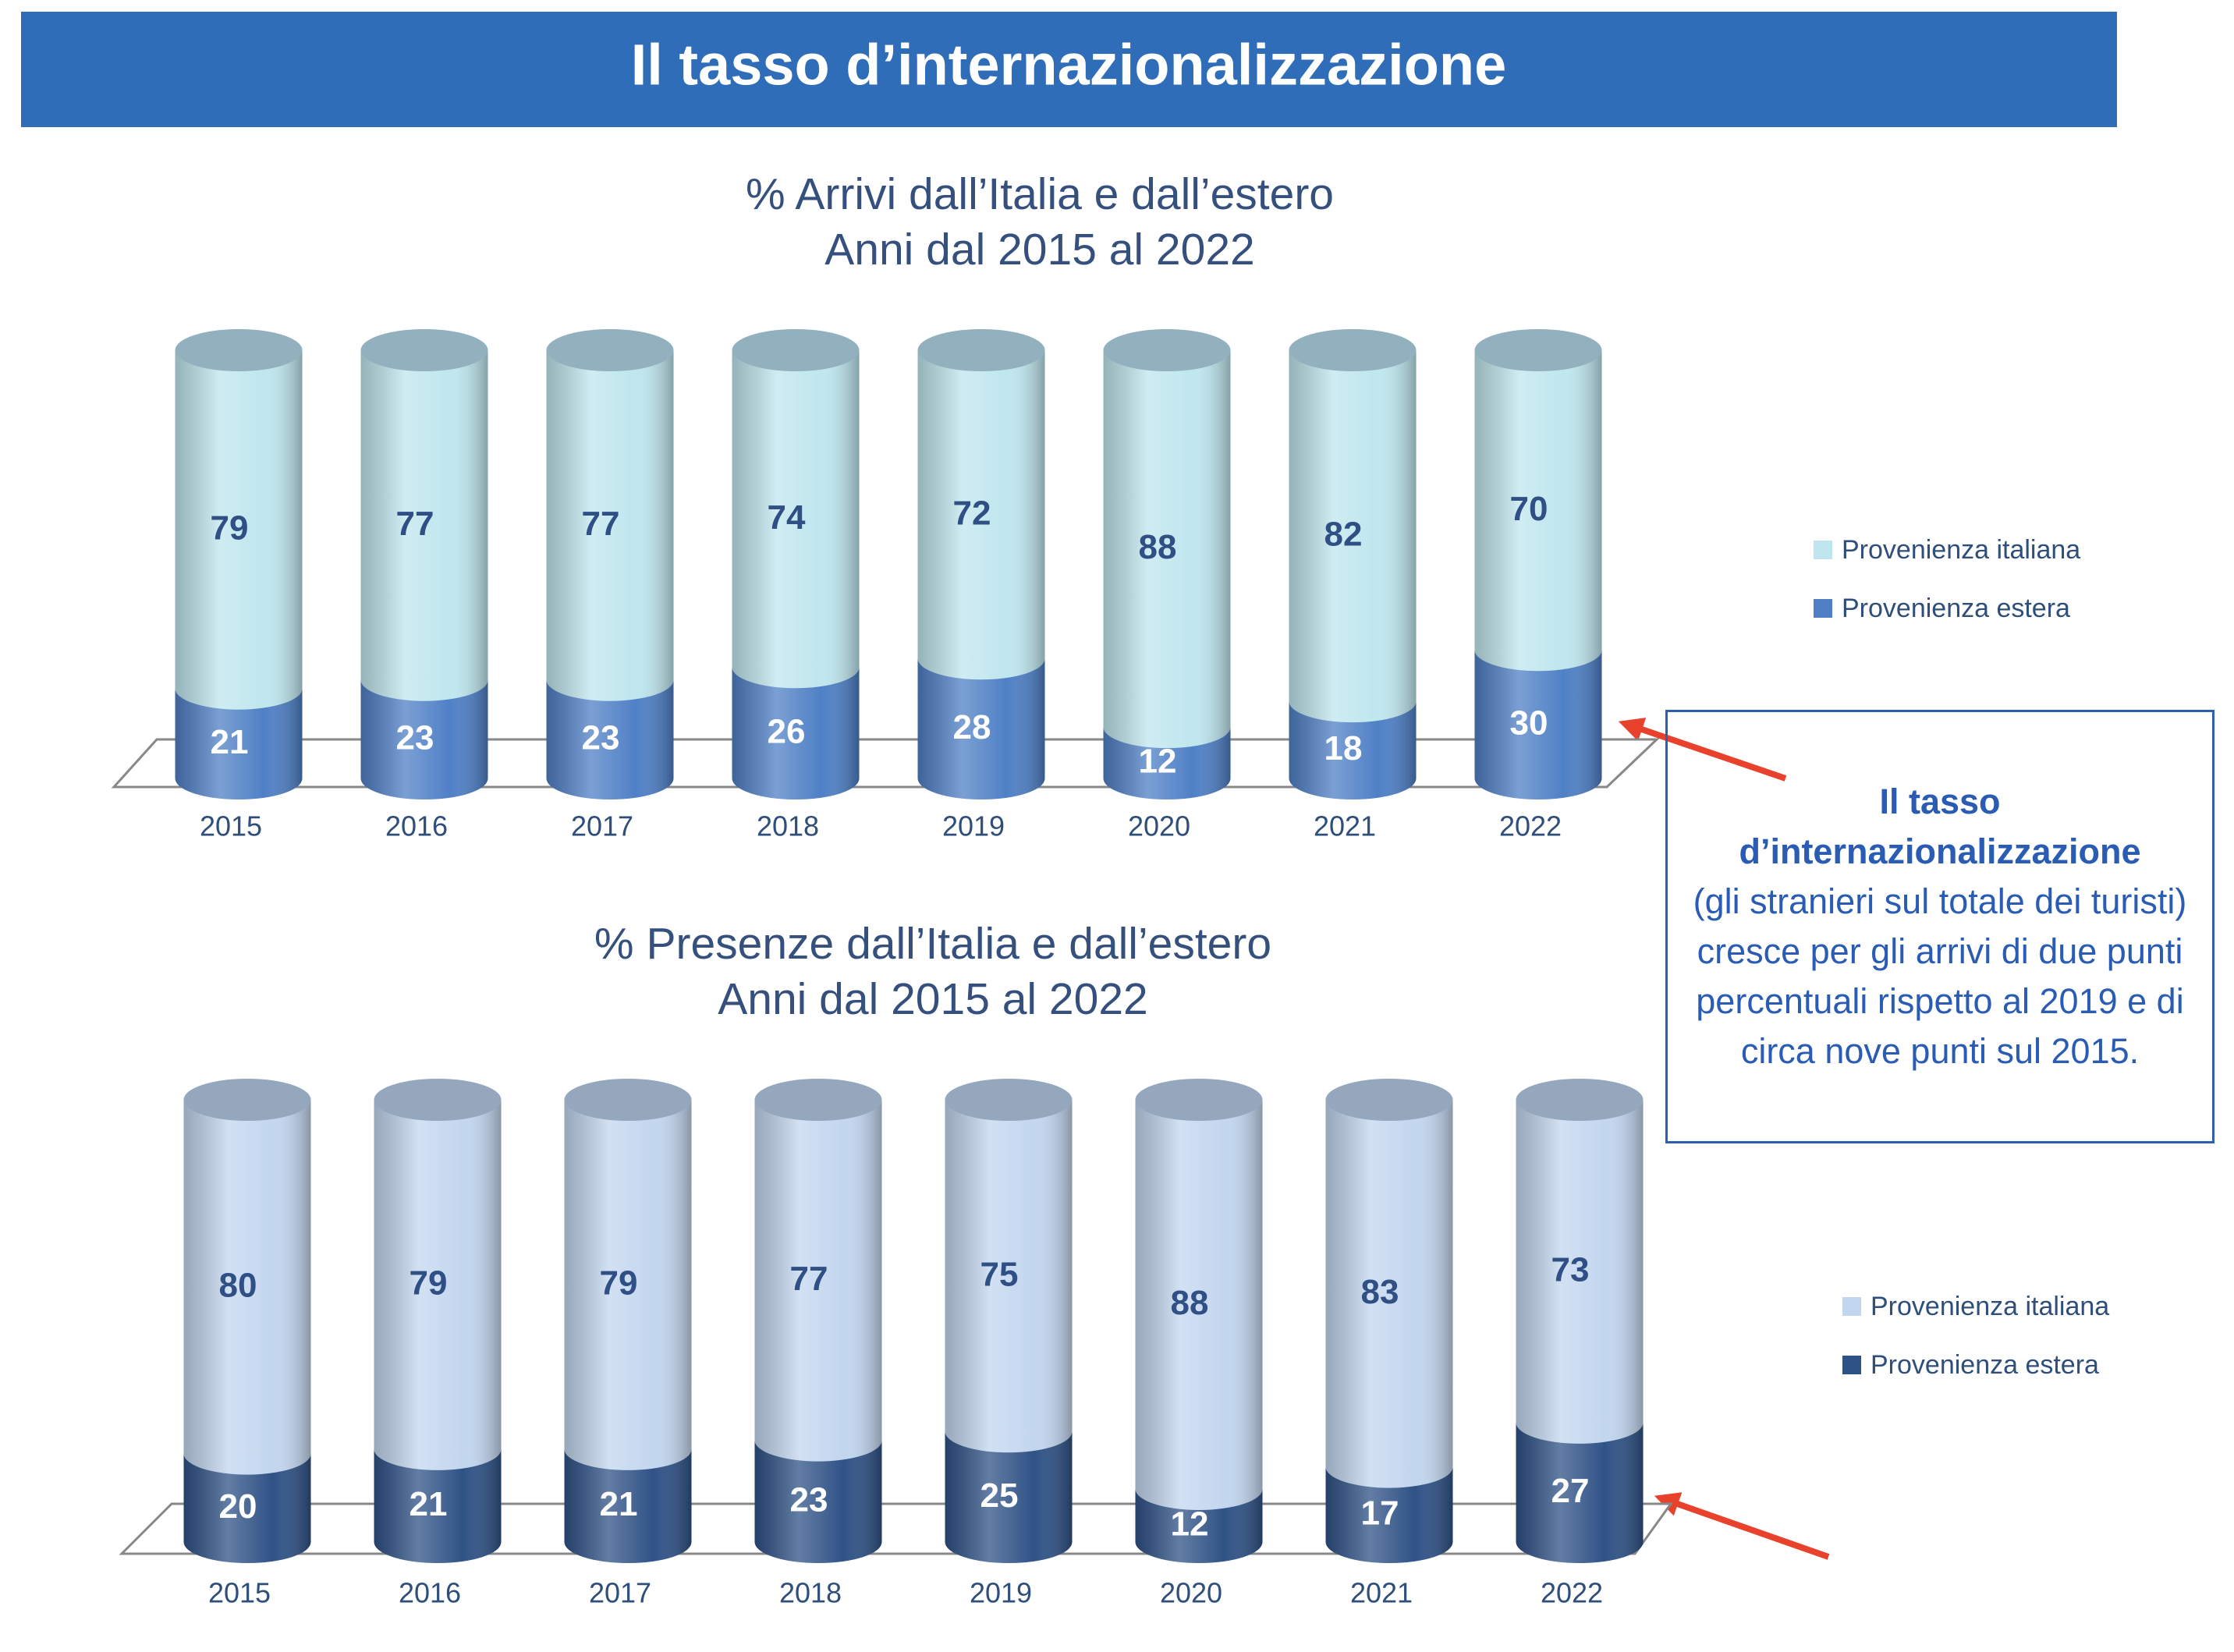 This screenshot has height=1652, width=2234. I want to click on value-label: 82, so click(1344, 535).